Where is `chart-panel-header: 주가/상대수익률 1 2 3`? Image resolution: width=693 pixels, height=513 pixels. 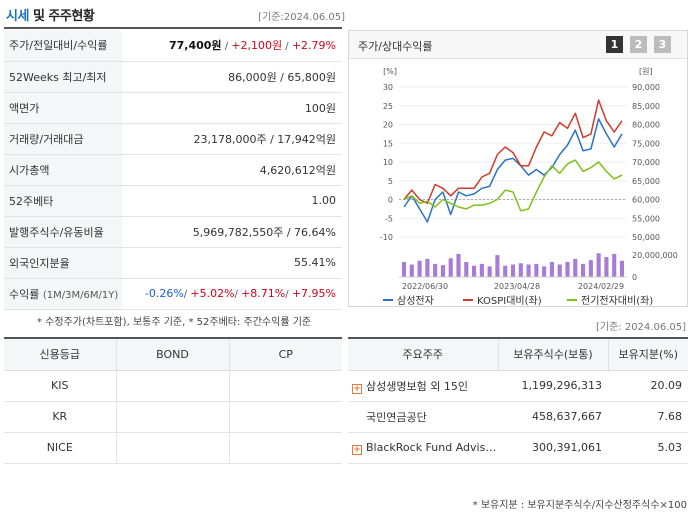
chart-panel-header: 주가/상대수익률 1 2 3 is located at coordinates (518, 45).